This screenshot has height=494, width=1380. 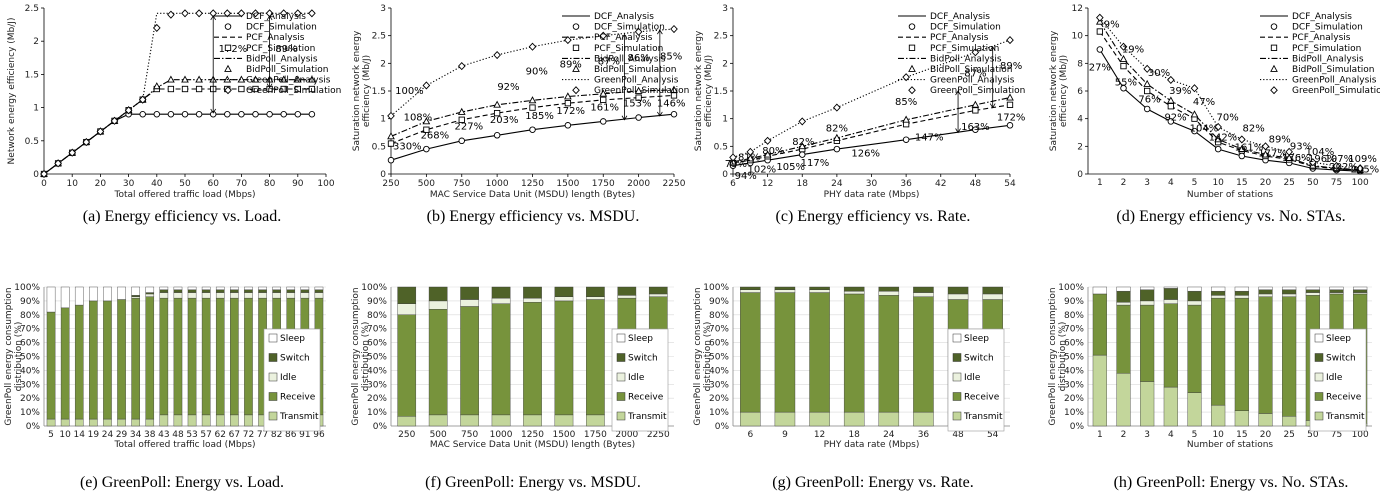 What do you see at coordinates (790, 167) in the screenshot?
I see `percentage-label: 105%` at bounding box center [790, 167].